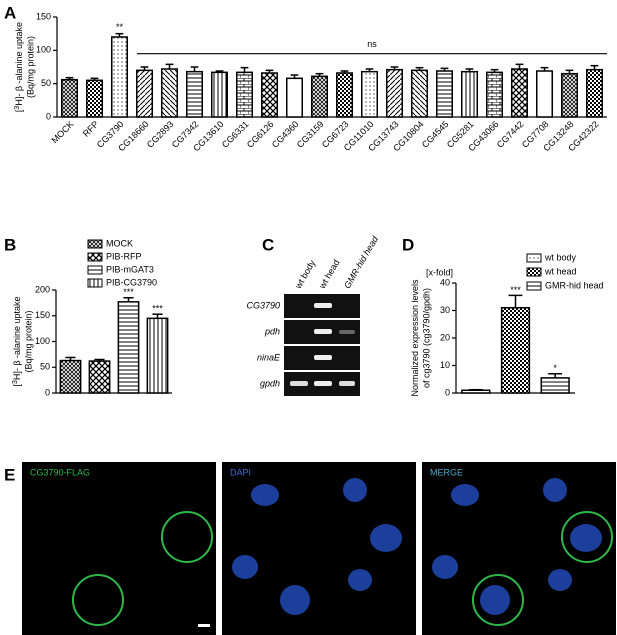  Describe the element at coordinates (555, 368) in the screenshot. I see `significance: *` at that location.